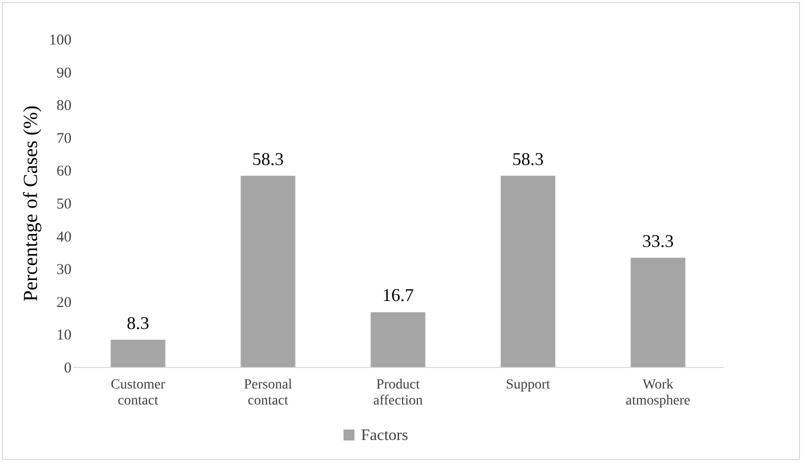 The height and width of the screenshot is (464, 804). I want to click on y-axis-title: Percentage of Cases (%), so click(31, 203).